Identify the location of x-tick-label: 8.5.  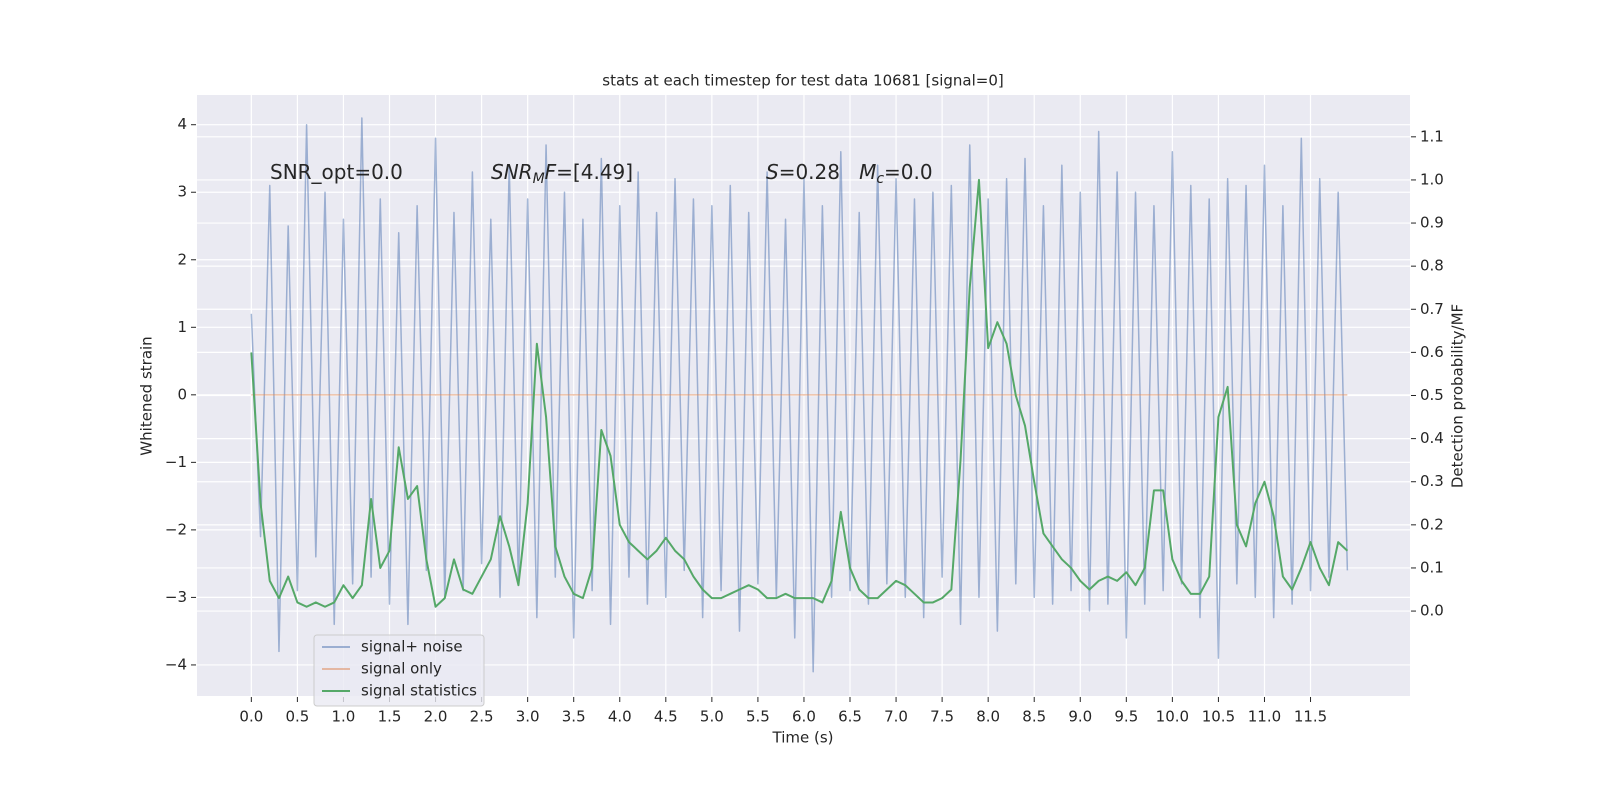
(1034, 717).